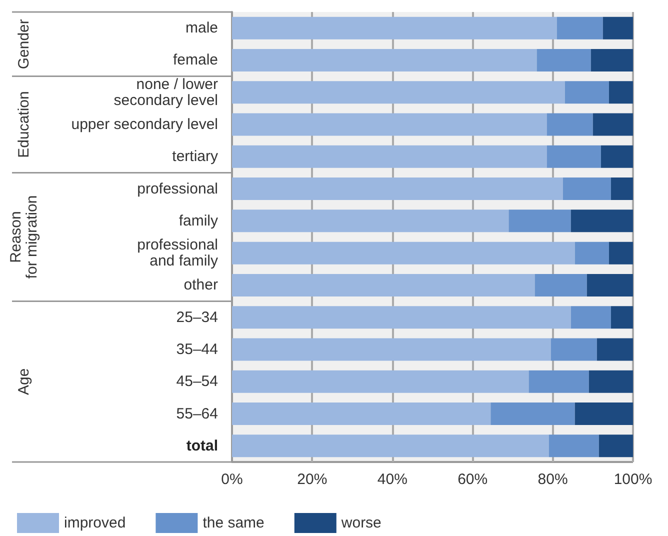  What do you see at coordinates (361, 523) in the screenshot?
I see `legend-label: worse` at bounding box center [361, 523].